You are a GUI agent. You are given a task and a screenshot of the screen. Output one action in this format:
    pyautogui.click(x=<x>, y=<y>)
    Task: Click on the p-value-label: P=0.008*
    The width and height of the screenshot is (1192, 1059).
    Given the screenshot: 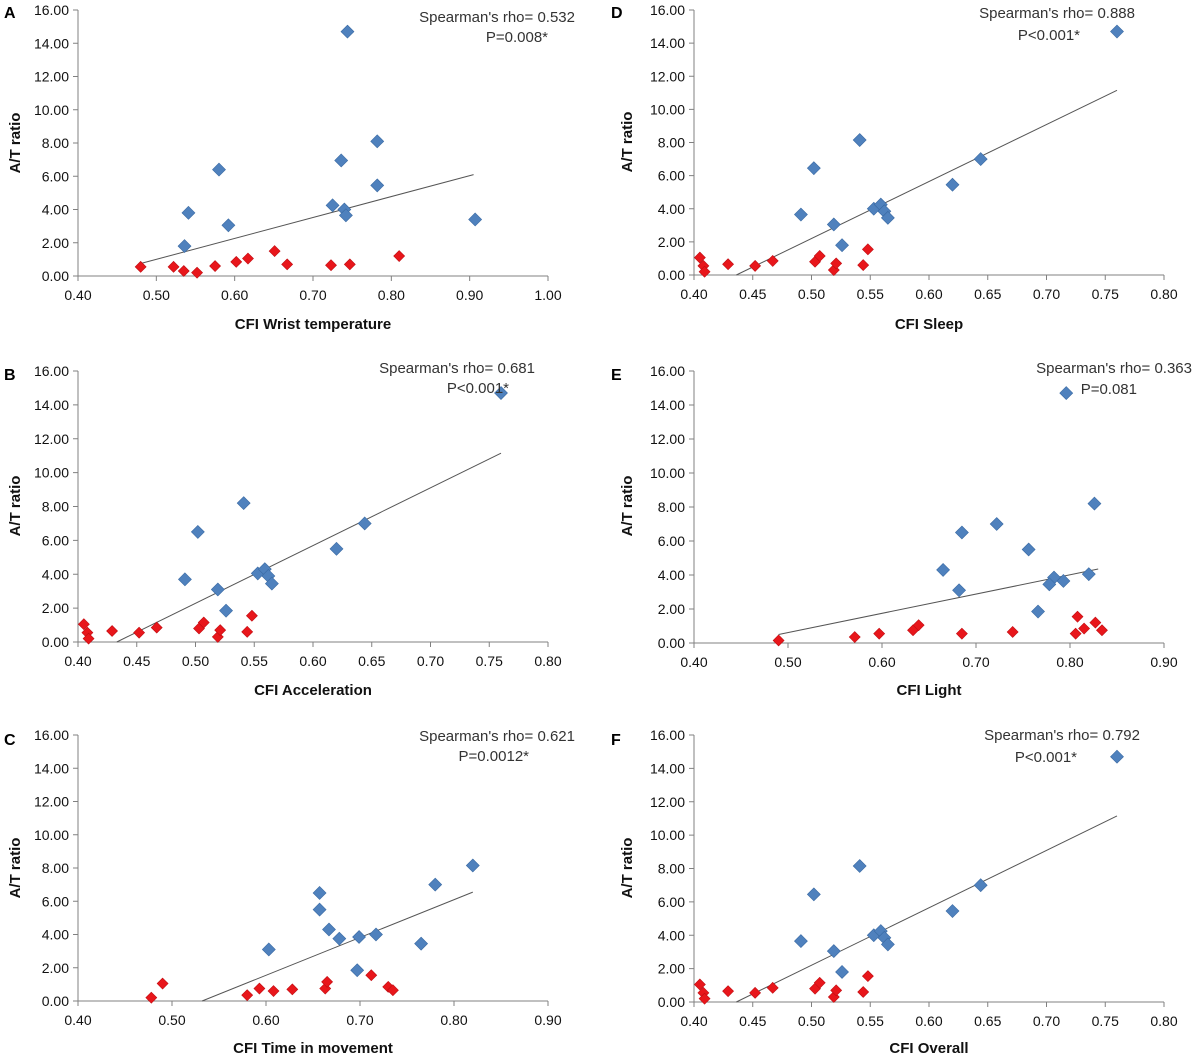 What is the action you would take?
    pyautogui.click(x=517, y=37)
    